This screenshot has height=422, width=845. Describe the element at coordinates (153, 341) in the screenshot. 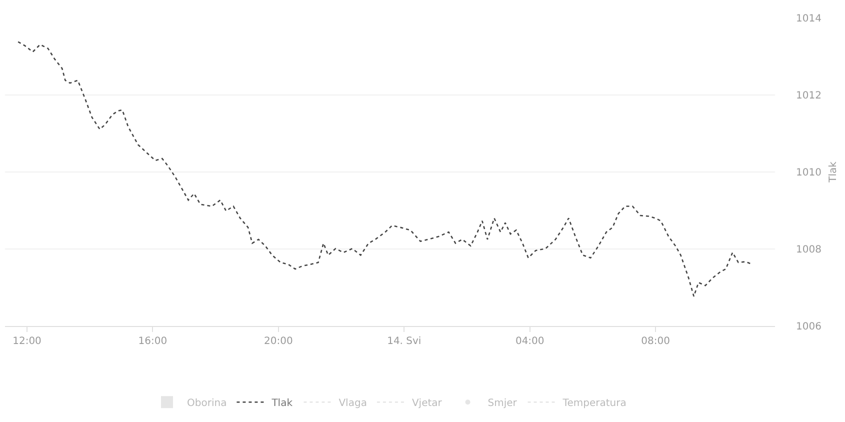

I see `x-tick-label: 16:00` at that location.